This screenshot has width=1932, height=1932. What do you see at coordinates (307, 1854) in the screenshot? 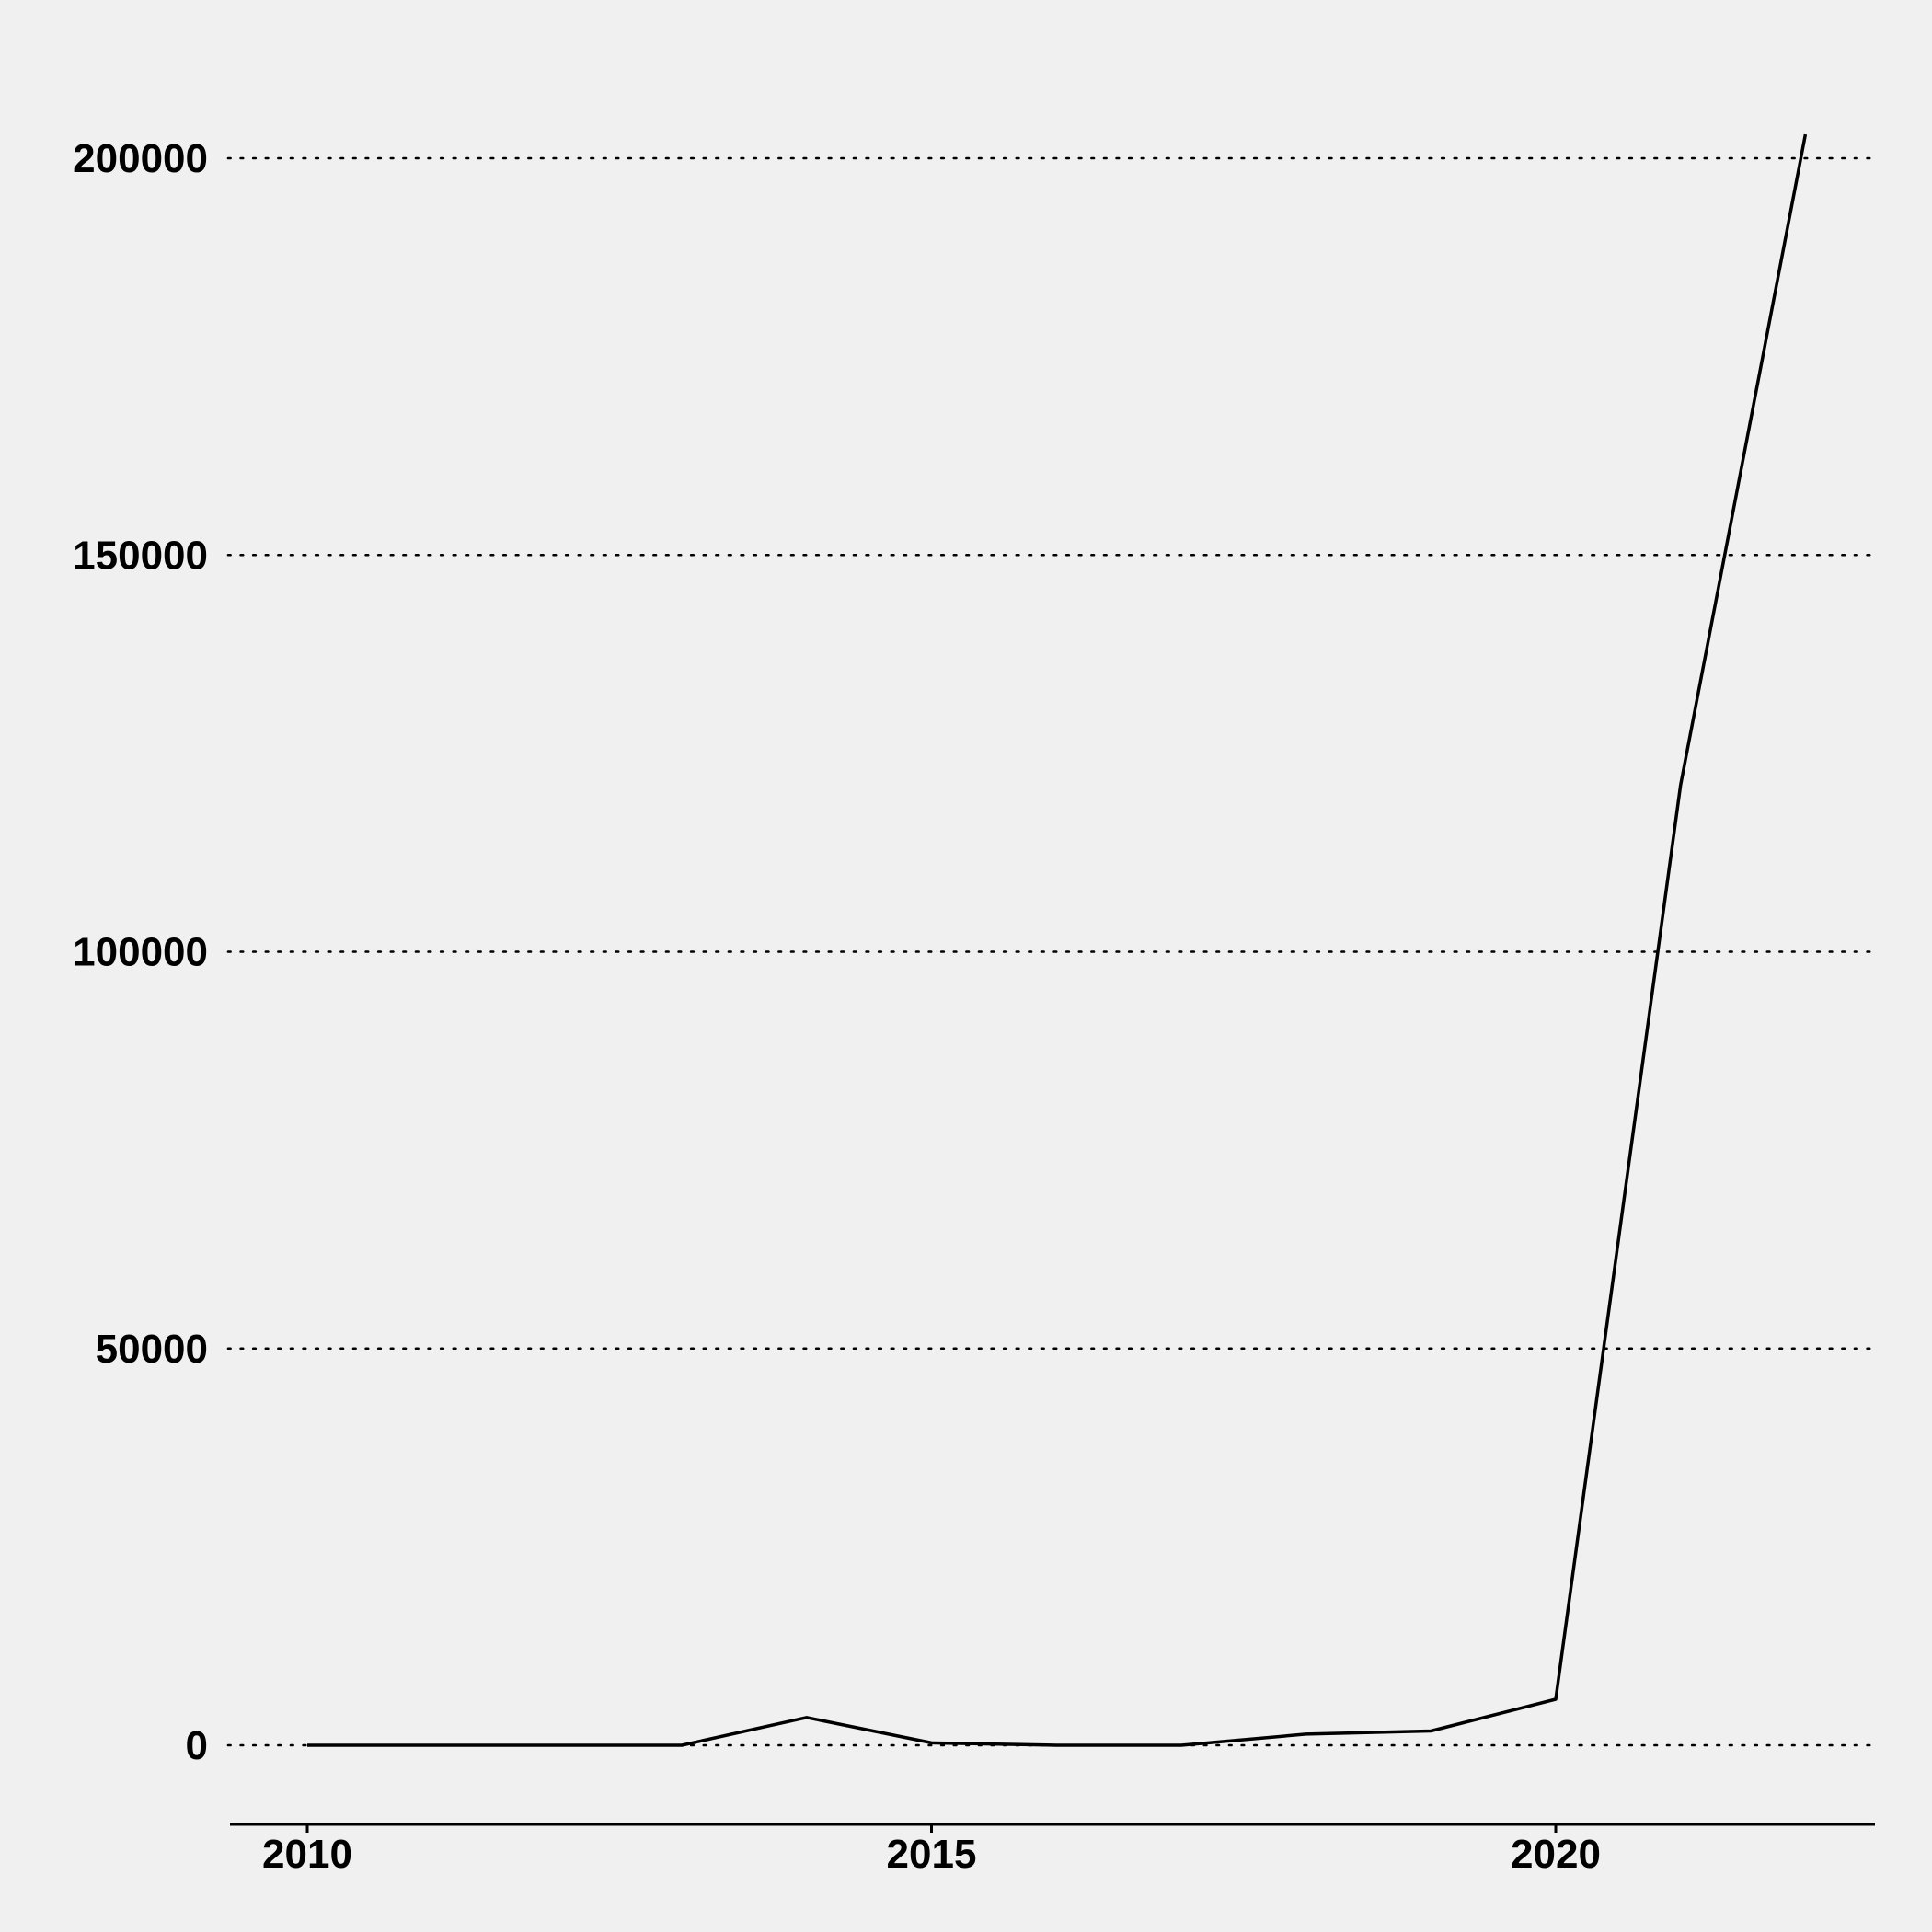
I see `x-tick-label-2010: 2010` at bounding box center [307, 1854].